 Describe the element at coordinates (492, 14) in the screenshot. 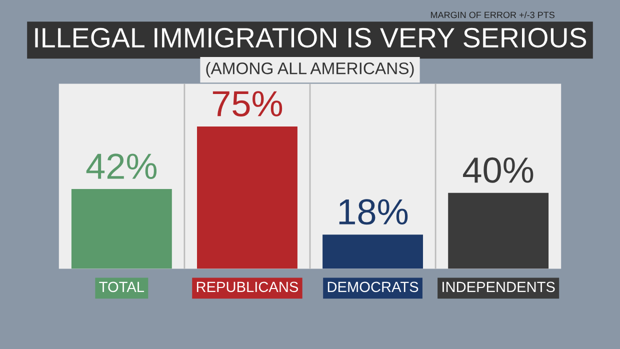

I see `text: MARGIN OF ERROR +/-3 PTS` at that location.